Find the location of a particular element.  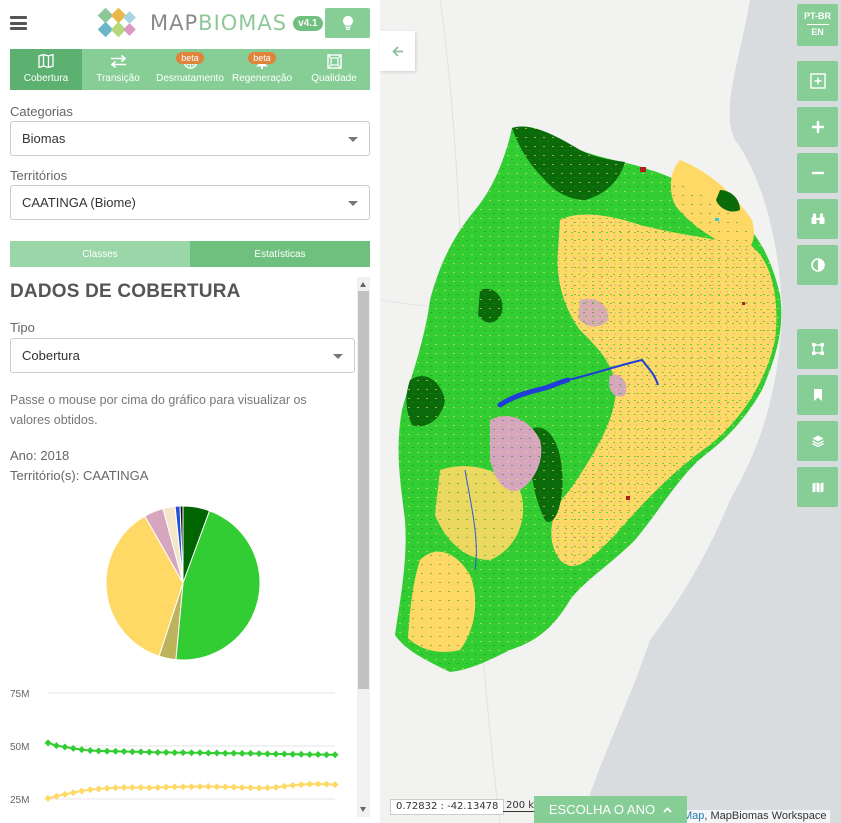

bookmark-button is located at coordinates (817, 395).